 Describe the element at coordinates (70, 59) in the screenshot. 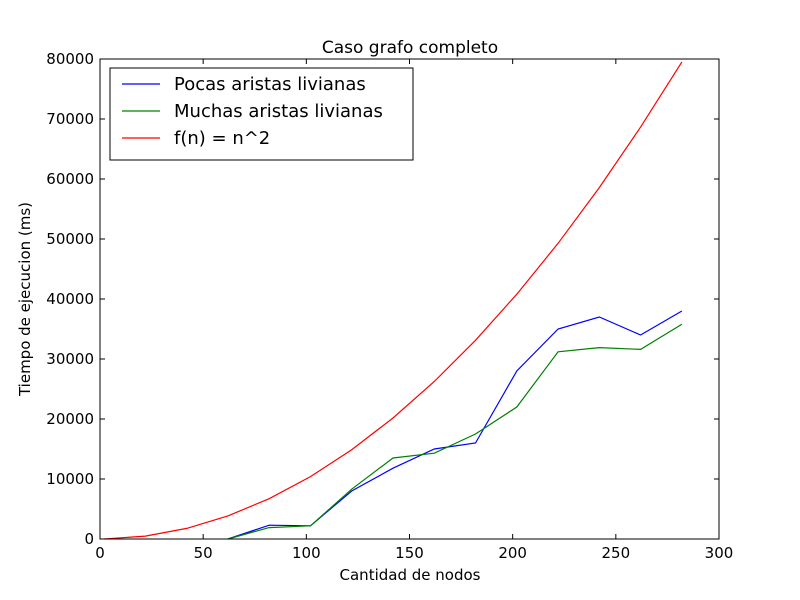

I see `y-tick-label: 80000` at that location.